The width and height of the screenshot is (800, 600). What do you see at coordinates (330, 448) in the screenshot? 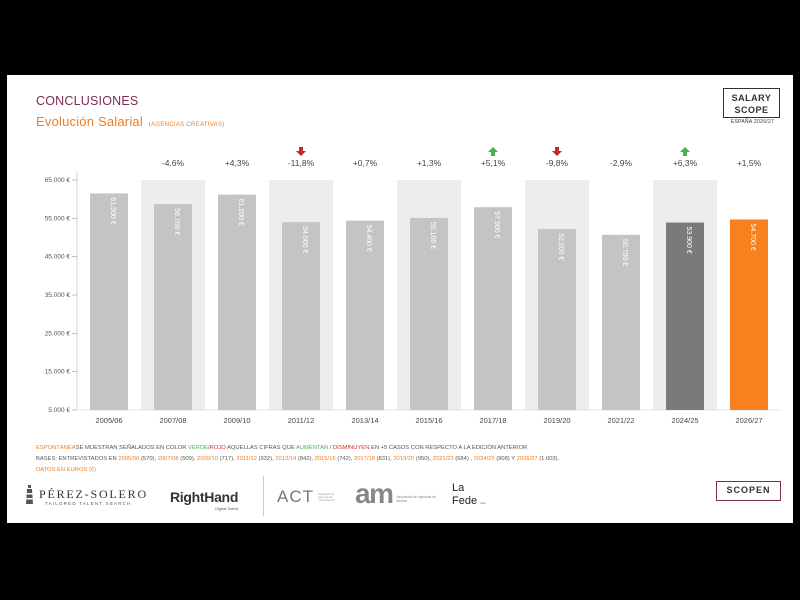
I see `note-text-d: /` at bounding box center [330, 448].